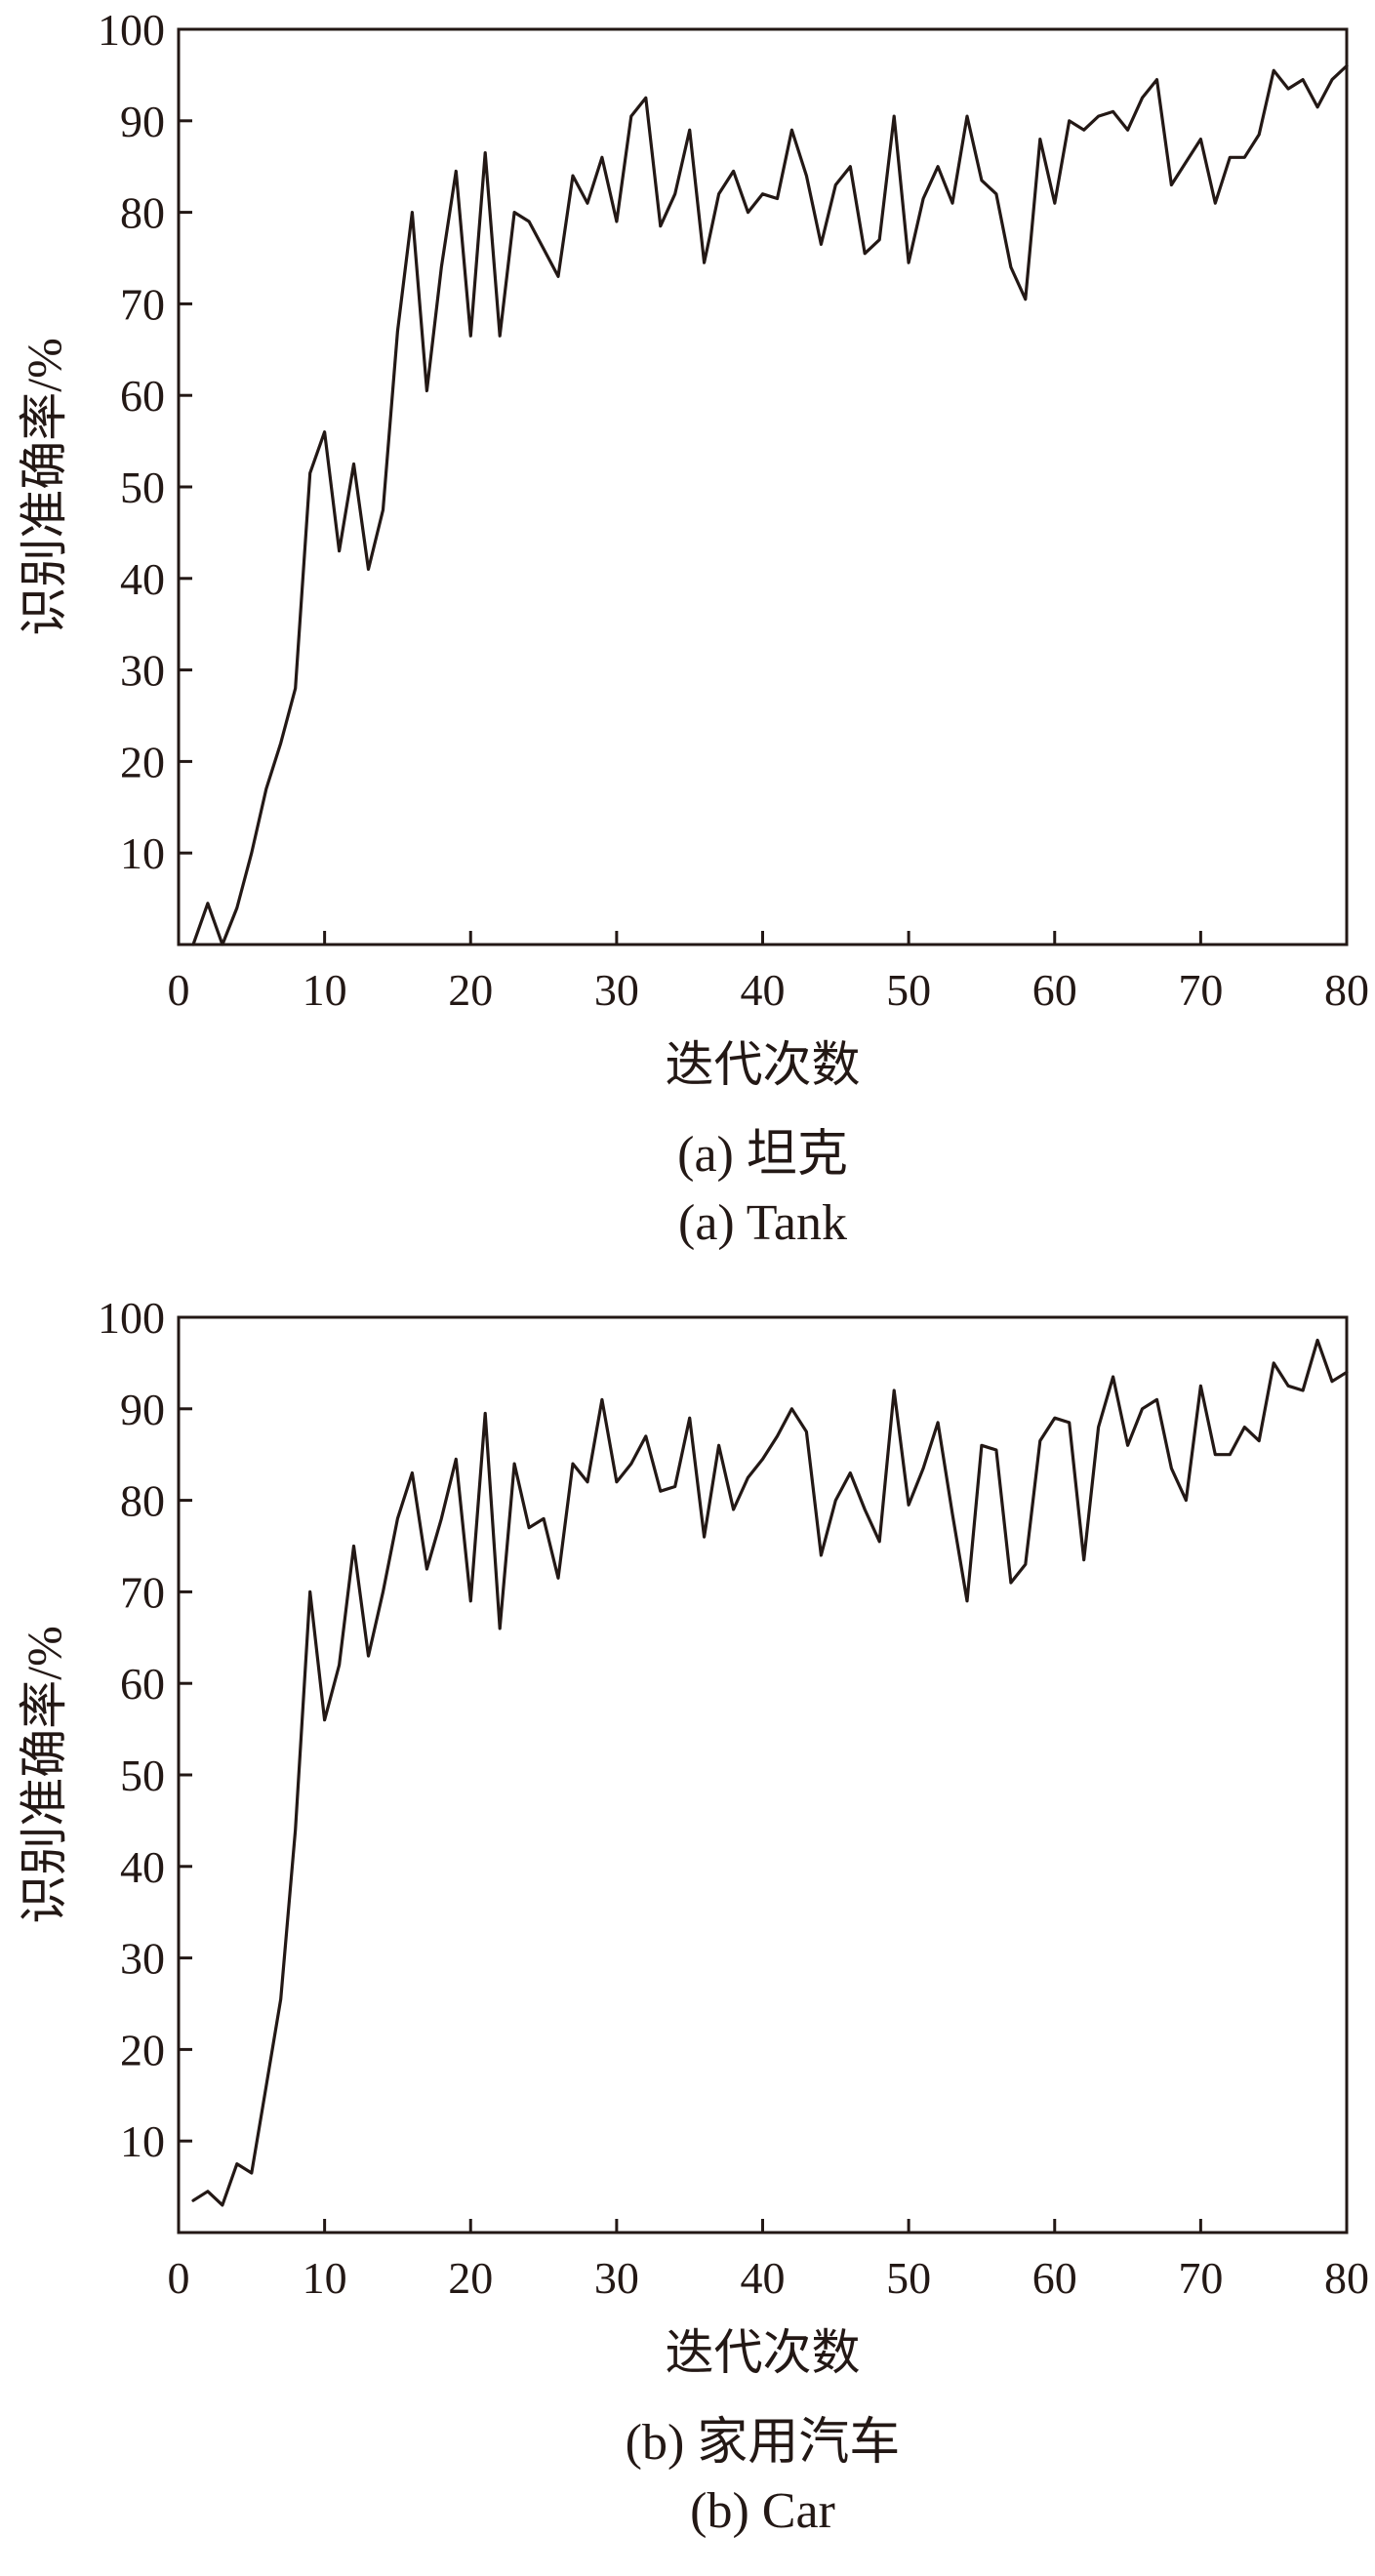  Describe the element at coordinates (616, 2278) in the screenshot. I see `chart-b-x-tick-label: 30` at that location.